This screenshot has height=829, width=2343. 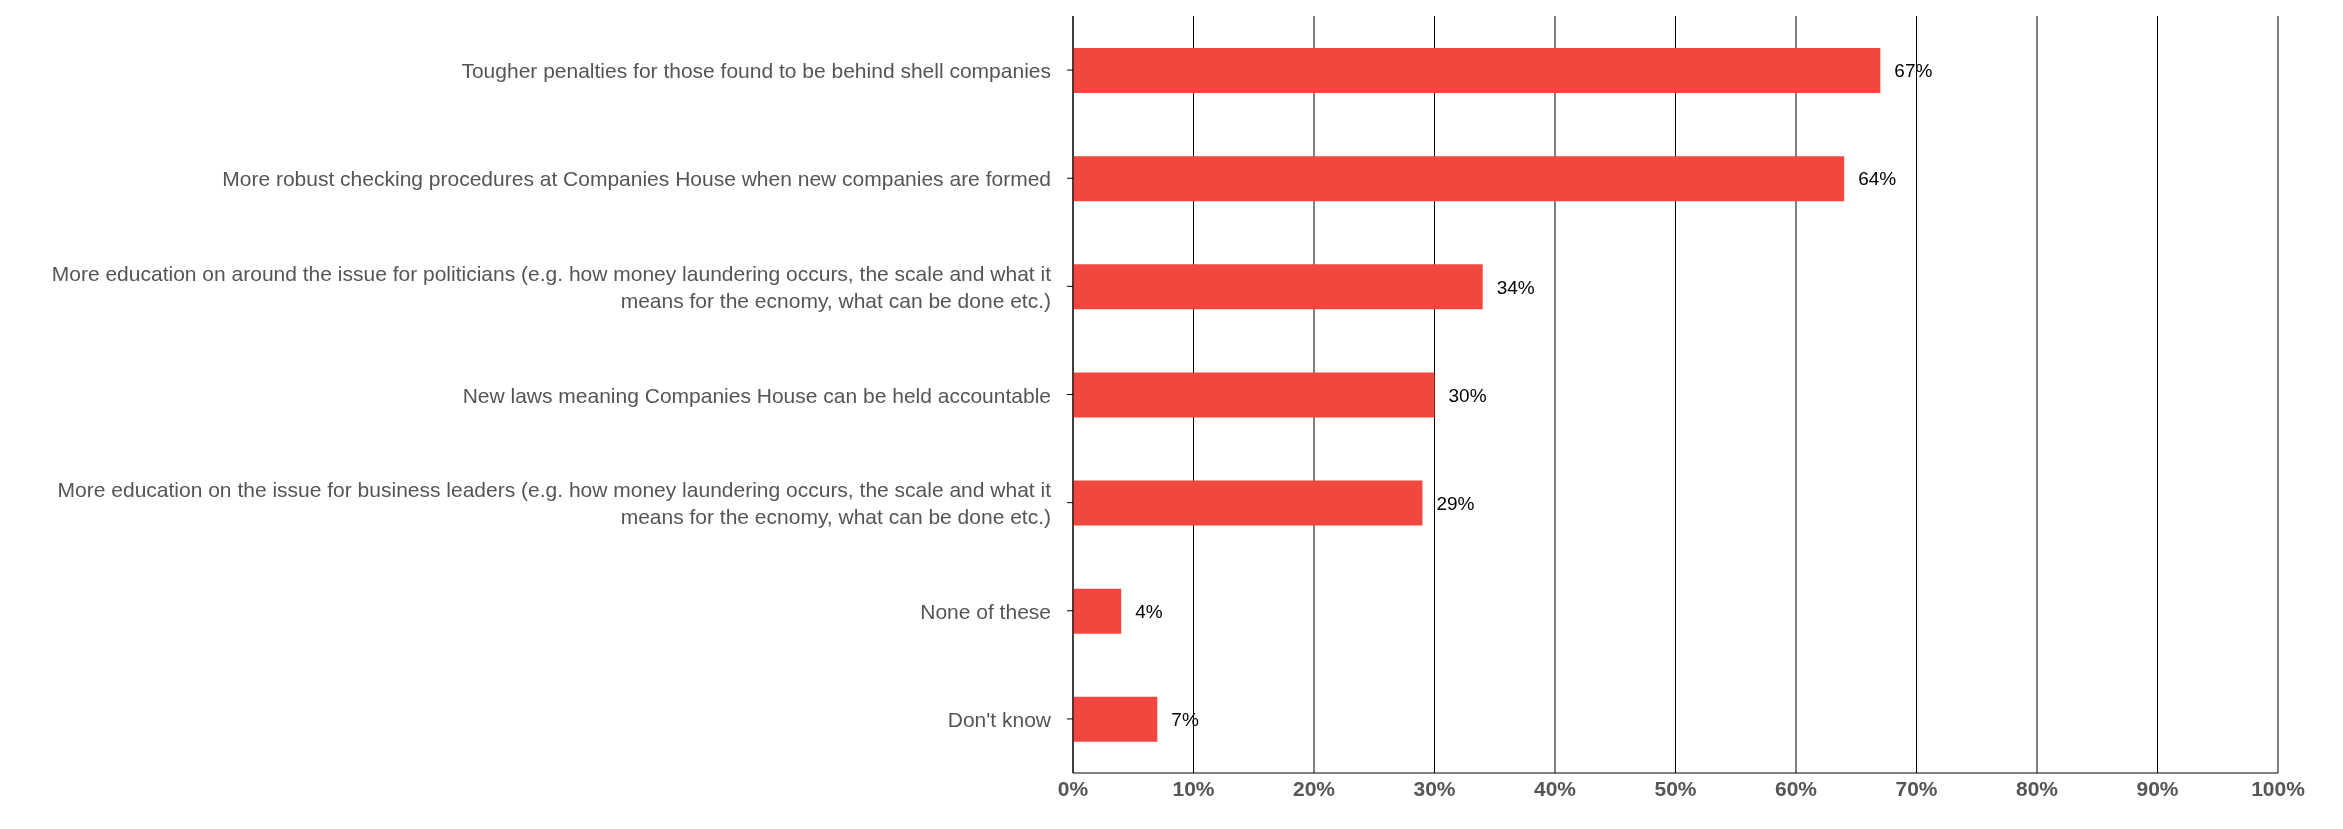 I want to click on data-label: 29%, so click(x=1455, y=503).